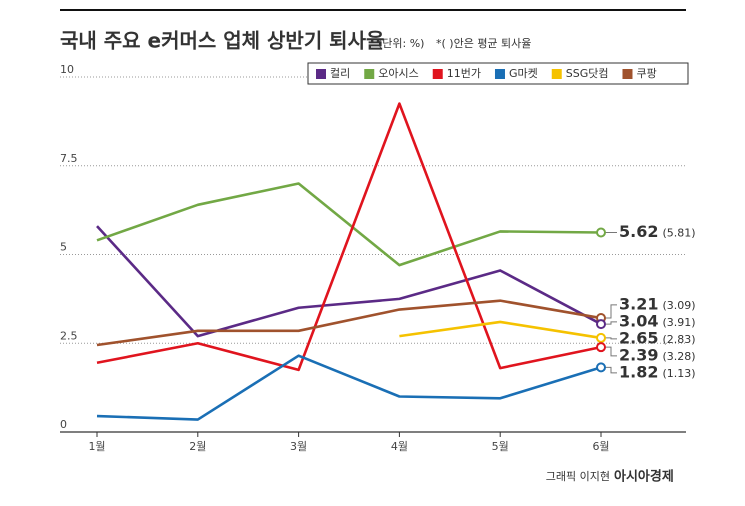 The width and height of the screenshot is (745, 506). What do you see at coordinates (500, 446) in the screenshot?
I see `x-tick-label: 5월` at bounding box center [500, 446].